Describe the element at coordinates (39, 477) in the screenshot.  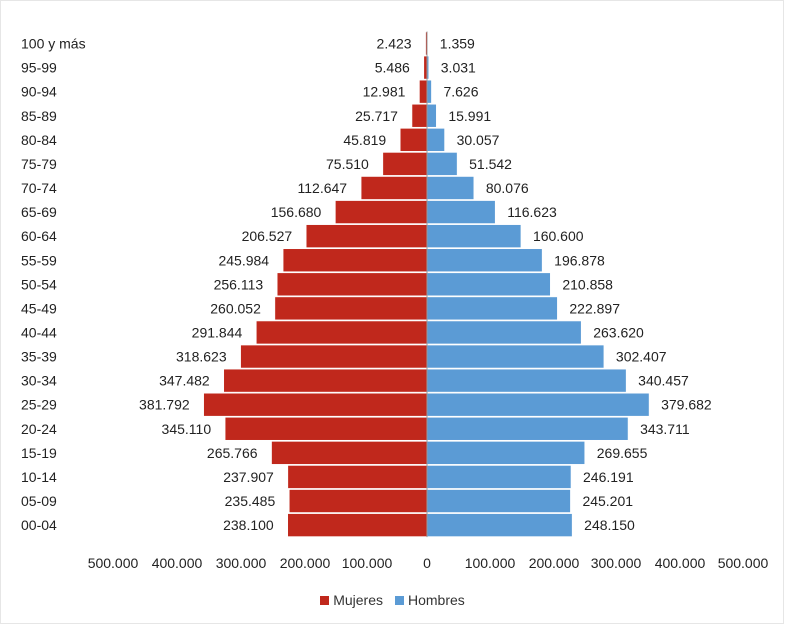
I see `category-label: 10-14` at that location.